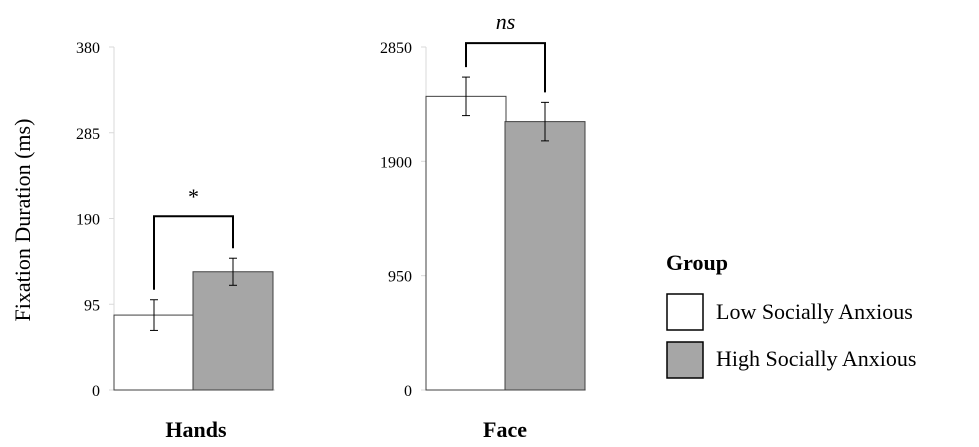 The image size is (979, 447). Describe the element at coordinates (88, 220) in the screenshot. I see `y-tick-label: 190` at that location.